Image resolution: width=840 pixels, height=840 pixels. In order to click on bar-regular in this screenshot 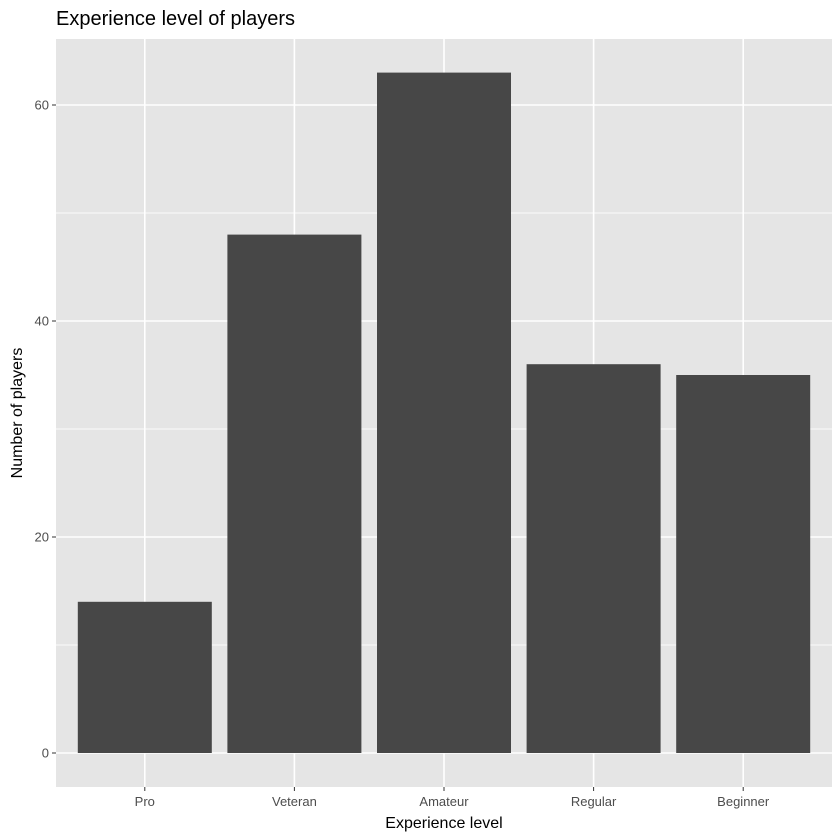, I will do `click(593, 558)`.